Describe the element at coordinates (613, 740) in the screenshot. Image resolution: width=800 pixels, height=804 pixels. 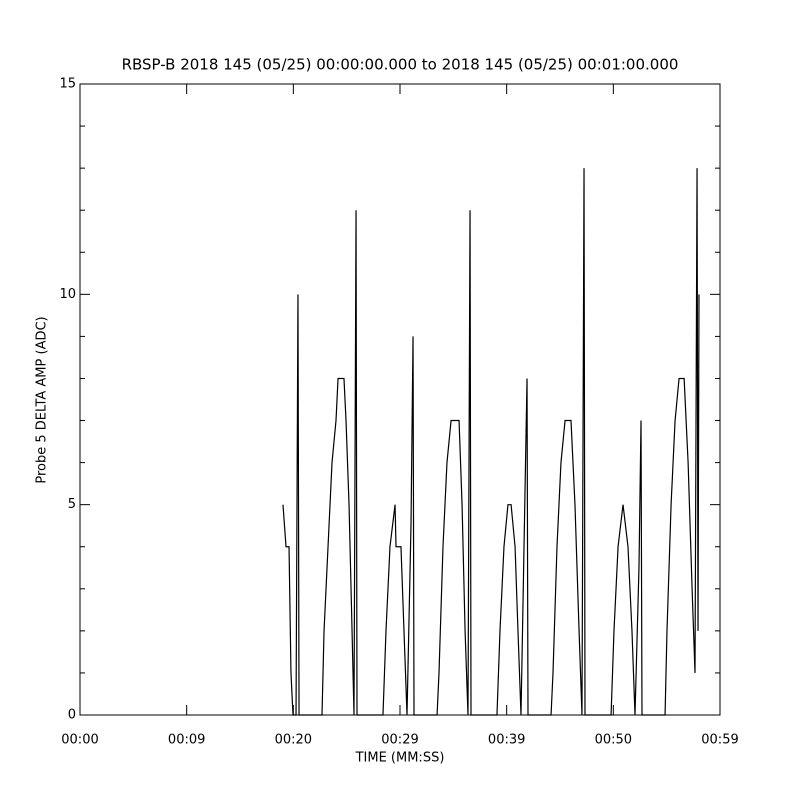
I see `x-tick-label: 00:50` at that location.